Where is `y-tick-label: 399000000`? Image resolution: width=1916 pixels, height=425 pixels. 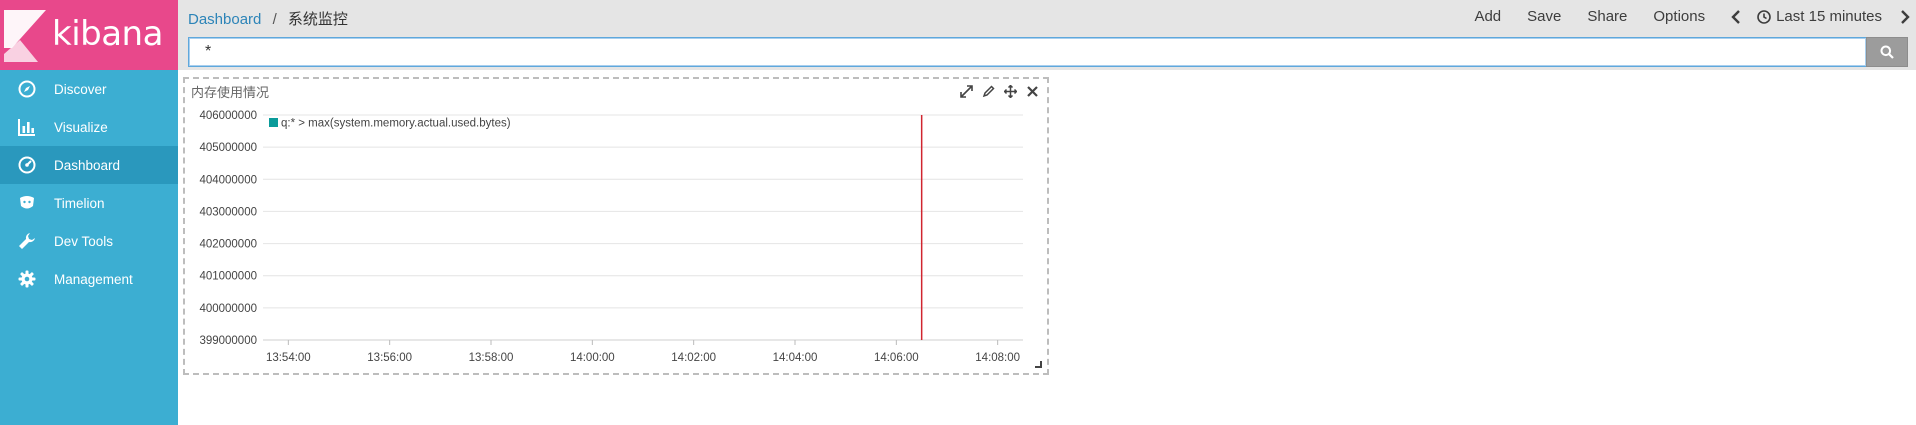
y-tick-label: 399000000 is located at coordinates (228, 341).